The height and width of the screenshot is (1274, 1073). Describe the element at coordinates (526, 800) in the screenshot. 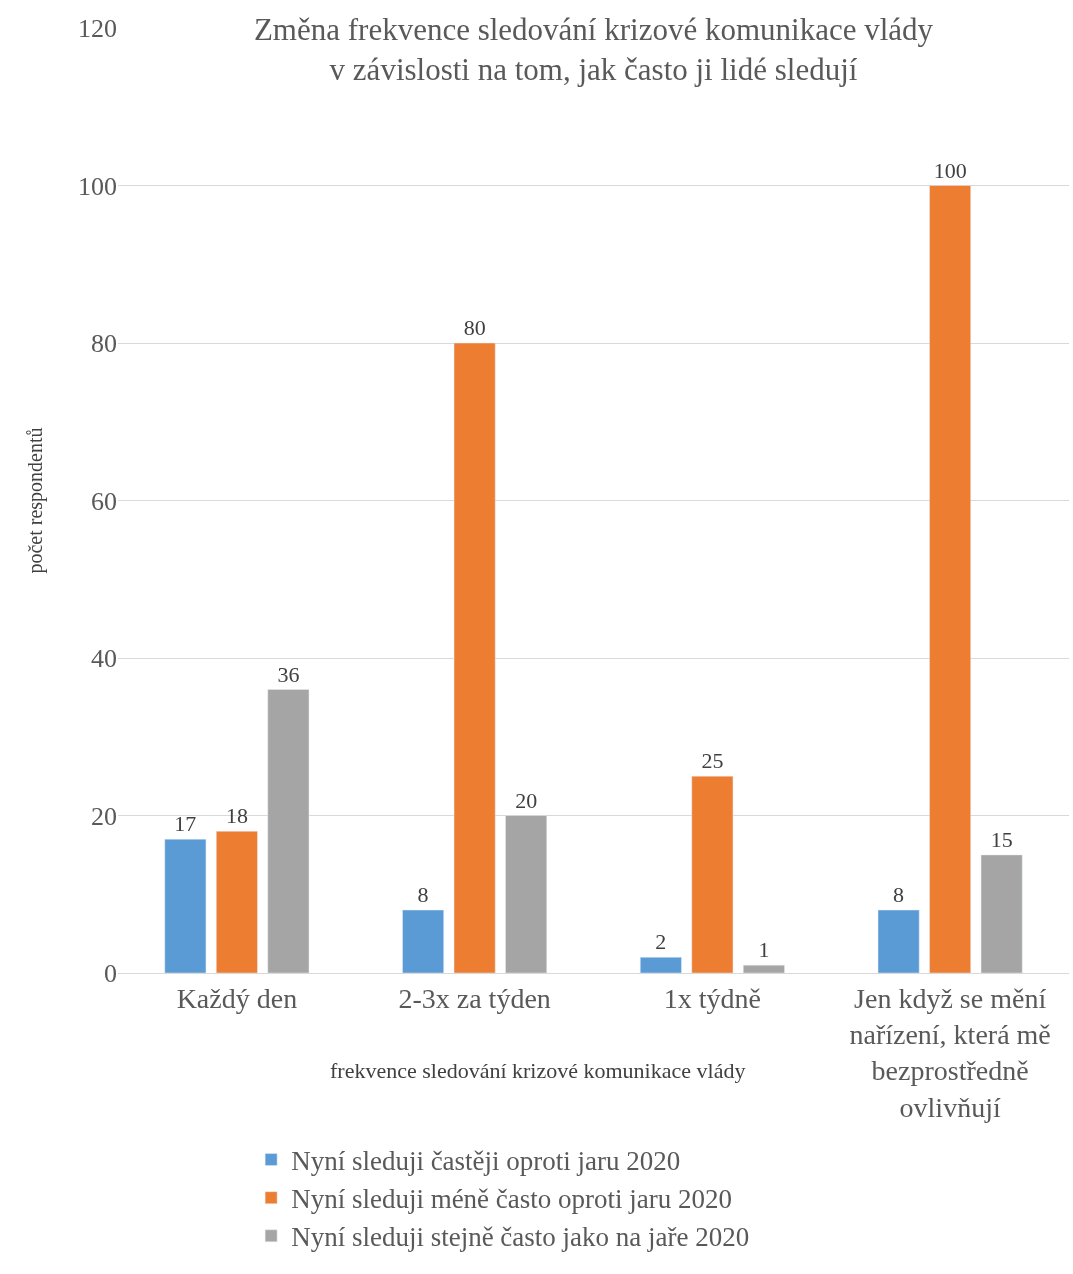

I see `data-label: 20` at that location.